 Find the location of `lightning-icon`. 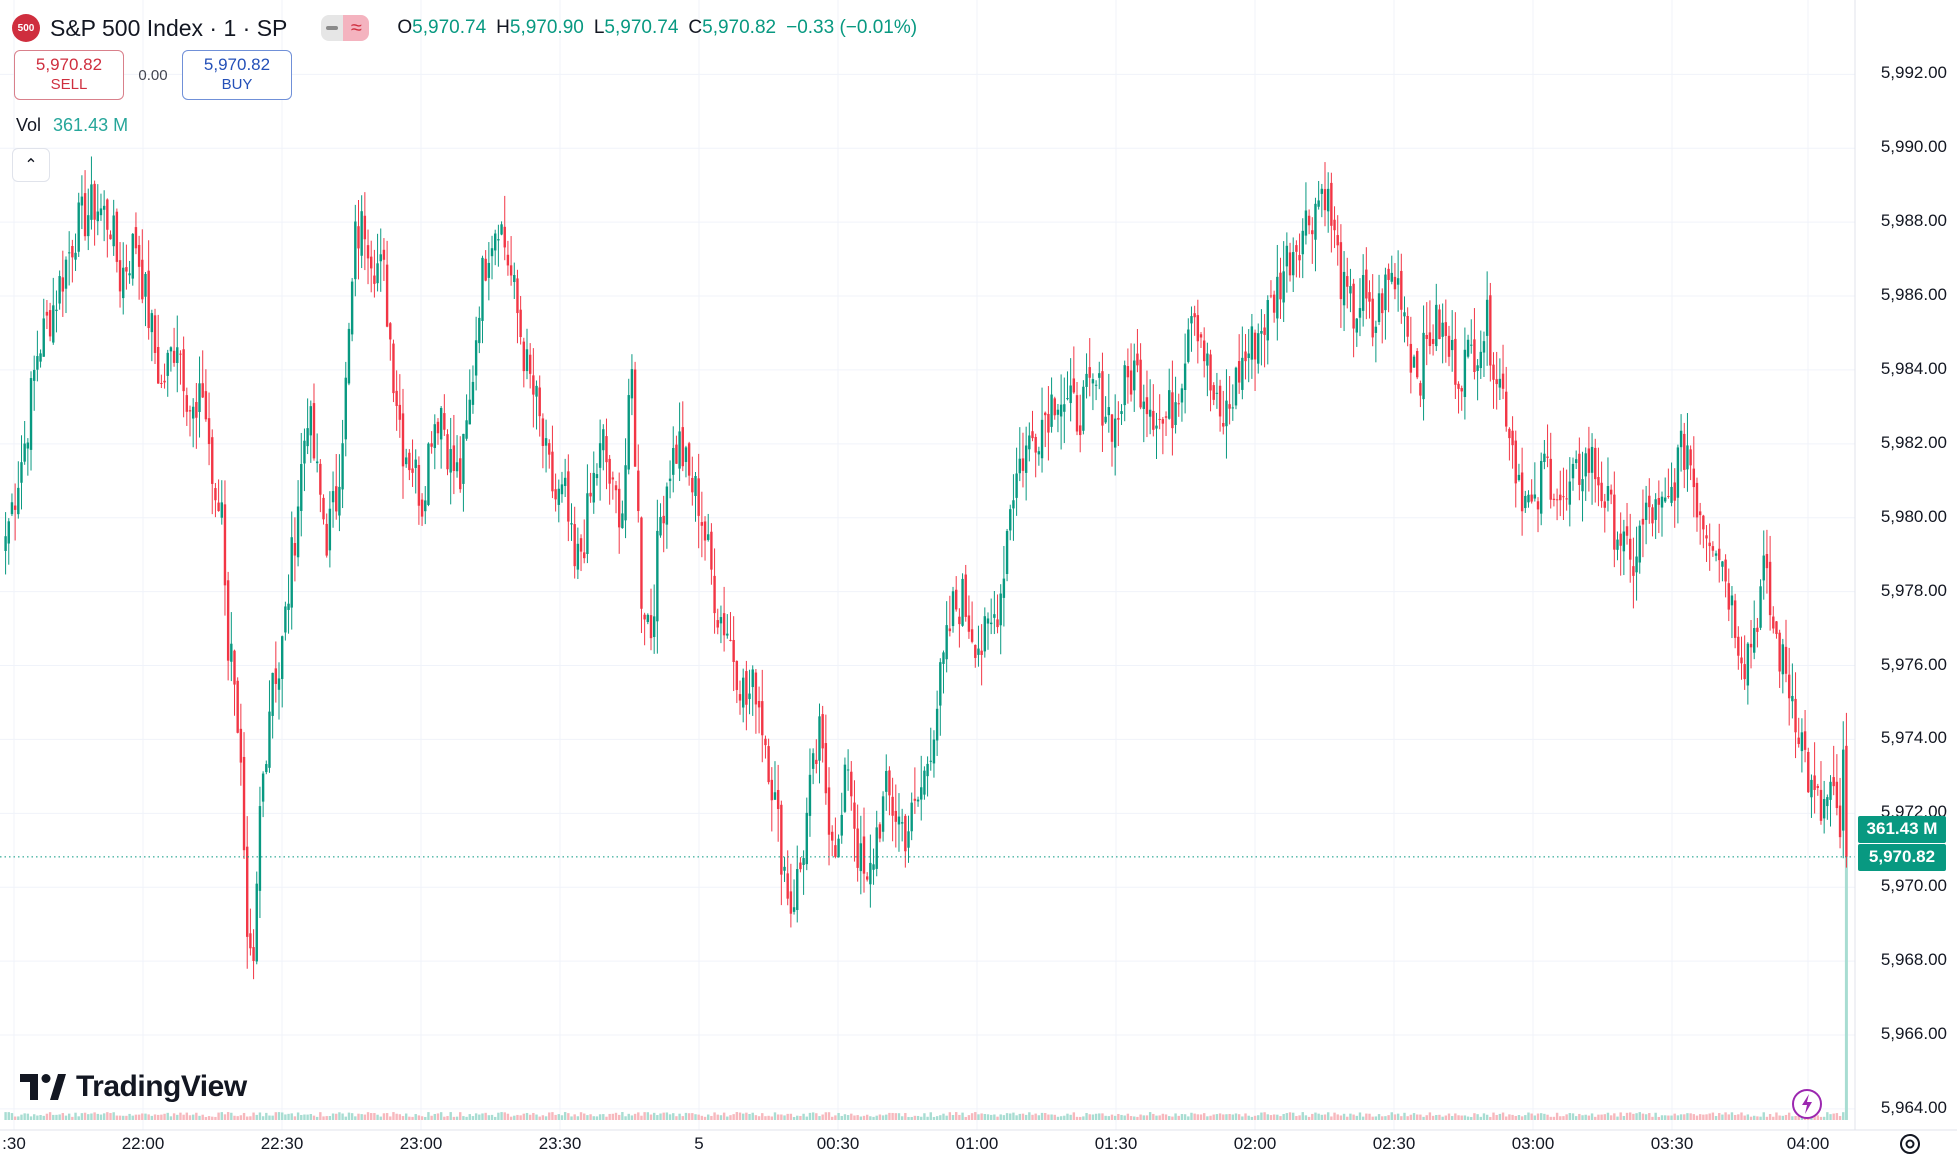

lightning-icon is located at coordinates (1807, 1104).